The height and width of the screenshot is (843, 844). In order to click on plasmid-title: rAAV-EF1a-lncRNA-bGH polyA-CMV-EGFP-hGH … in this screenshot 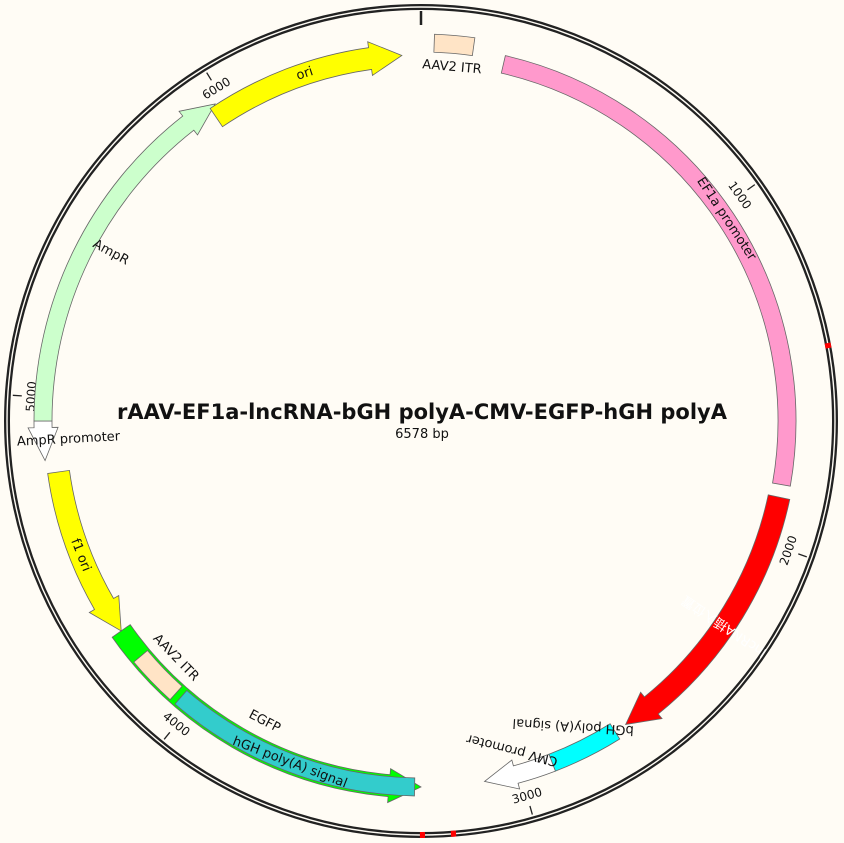, I will do `click(422, 412)`.